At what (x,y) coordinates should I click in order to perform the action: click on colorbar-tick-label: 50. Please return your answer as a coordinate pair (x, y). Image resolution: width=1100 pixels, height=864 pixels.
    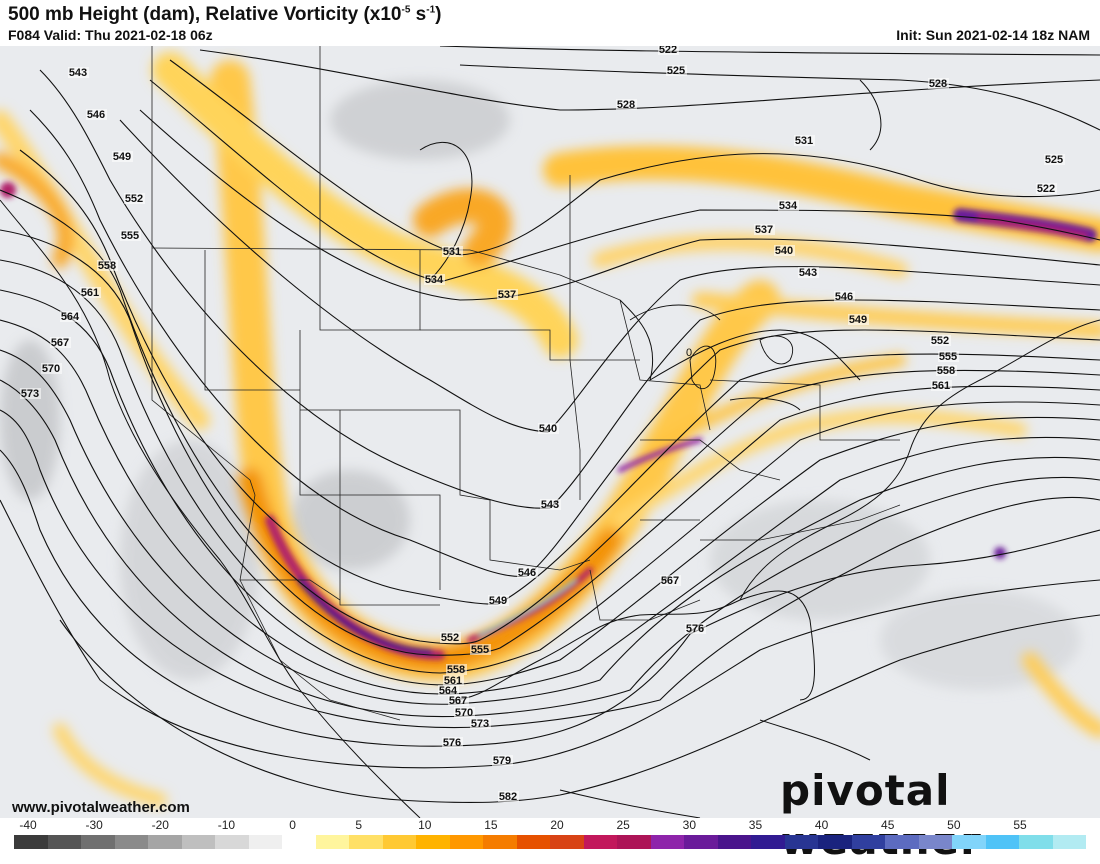
    Looking at the image, I should click on (954, 825).